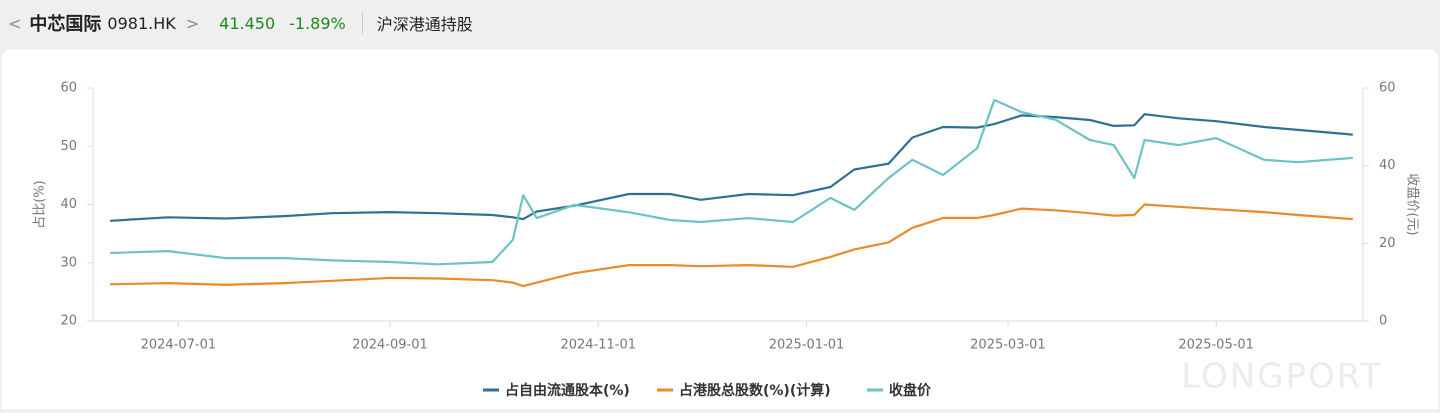 Image resolution: width=1440 pixels, height=413 pixels. Describe the element at coordinates (1216, 345) in the screenshot. I see `x-tick-label: 2025-05-01` at that location.